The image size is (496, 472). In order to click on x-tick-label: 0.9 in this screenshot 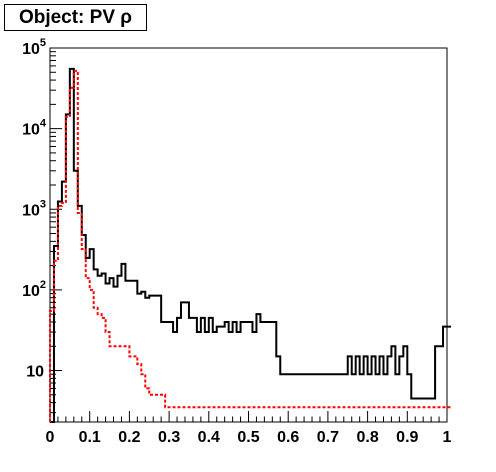, I will do `click(407, 437)`.